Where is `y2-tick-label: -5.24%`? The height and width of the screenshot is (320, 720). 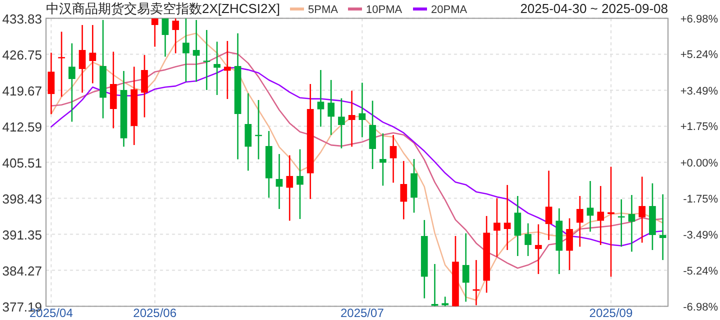
y2-tick-label: -5.24% is located at coordinates (700, 271).